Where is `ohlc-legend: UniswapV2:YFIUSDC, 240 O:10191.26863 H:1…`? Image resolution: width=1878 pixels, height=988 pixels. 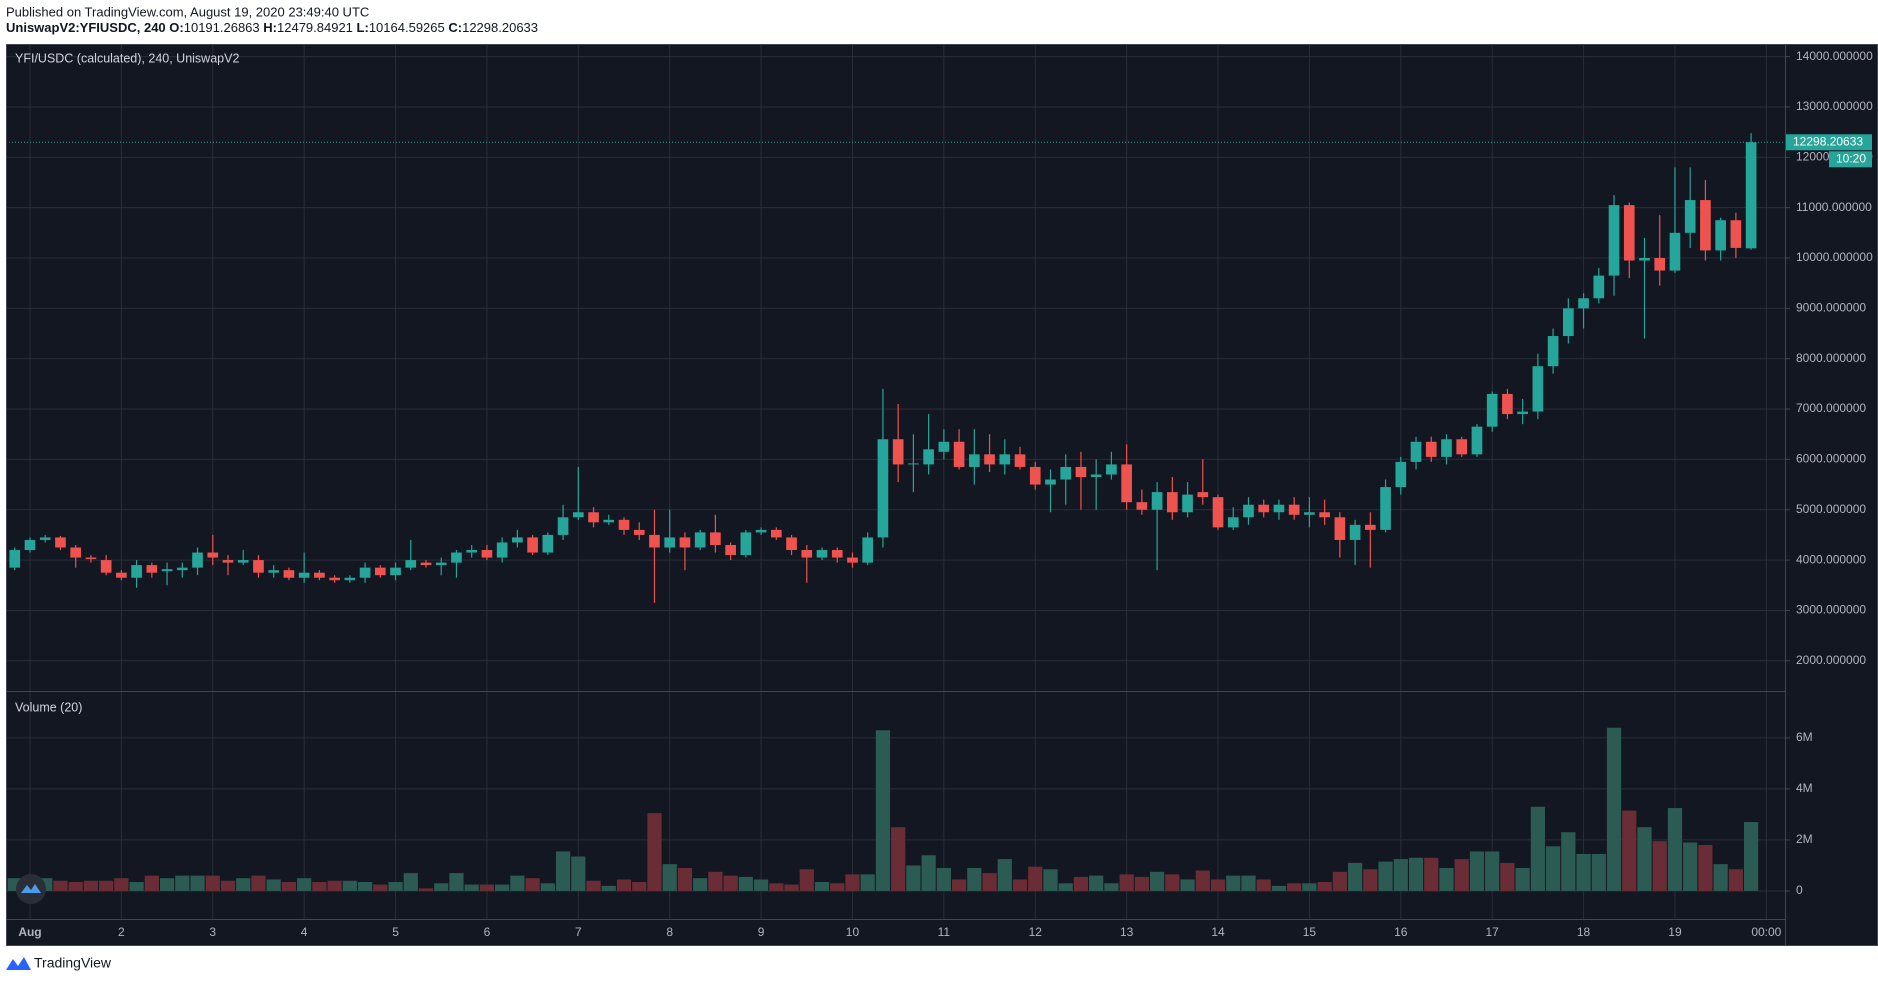
ohlc-legend: UniswapV2:YFIUSDC, 240 O:10191.26863 H:1… is located at coordinates (272, 27).